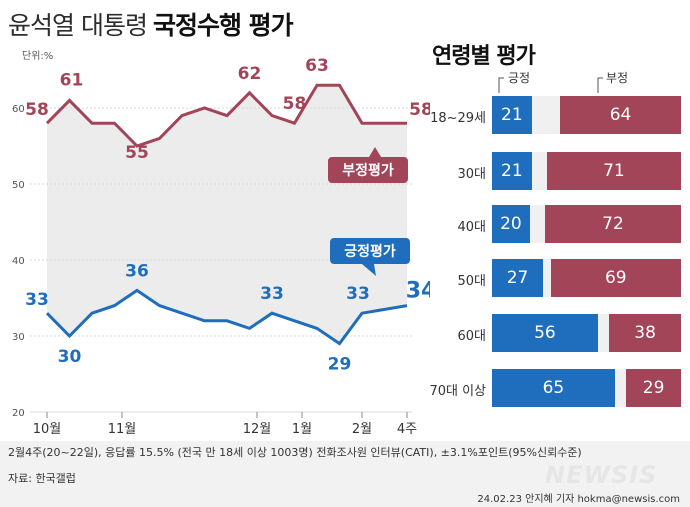  What do you see at coordinates (612, 224) in the screenshot?
I see `negative-bar: 72` at bounding box center [612, 224].